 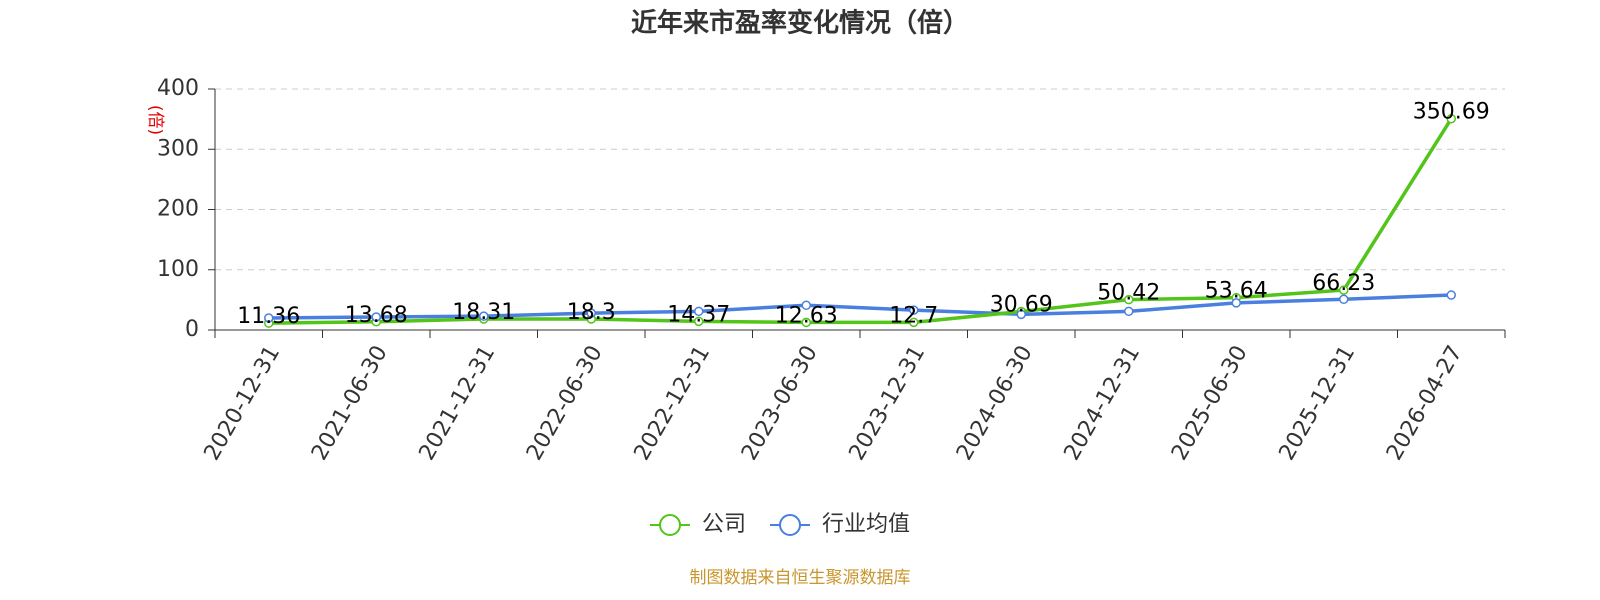 I want to click on x-tick-label: 2023-06-30, so click(x=780, y=403).